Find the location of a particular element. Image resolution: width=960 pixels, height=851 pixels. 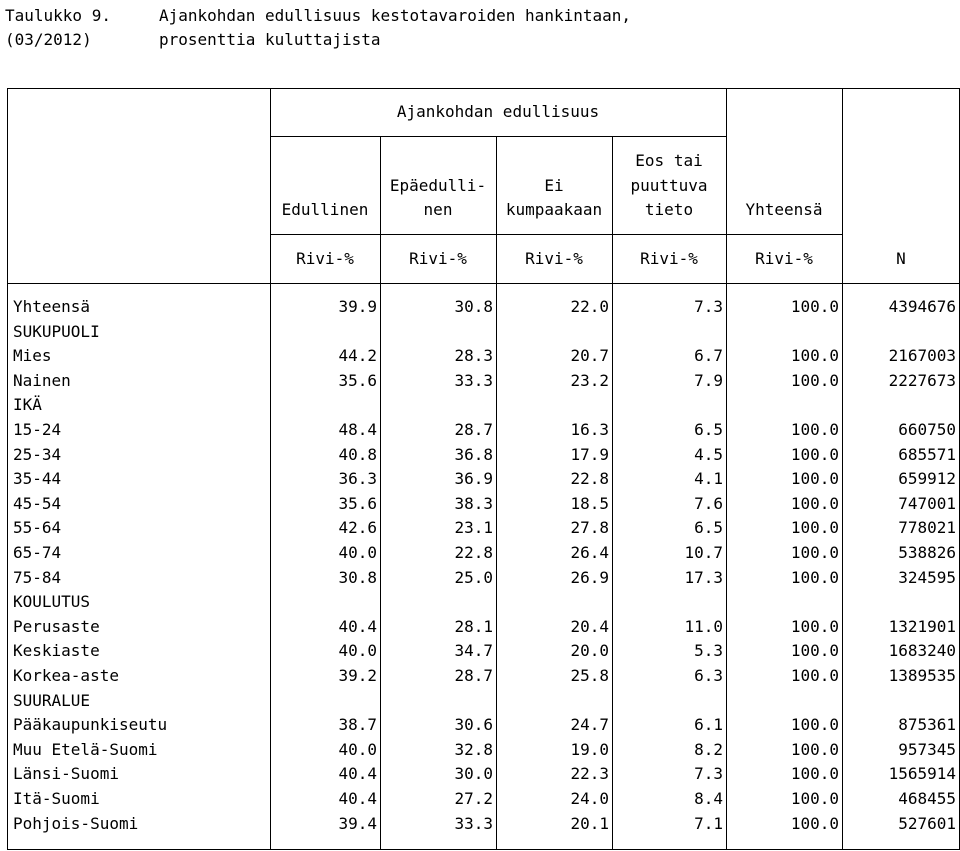

cell-value: 1565914 is located at coordinates (922, 774).